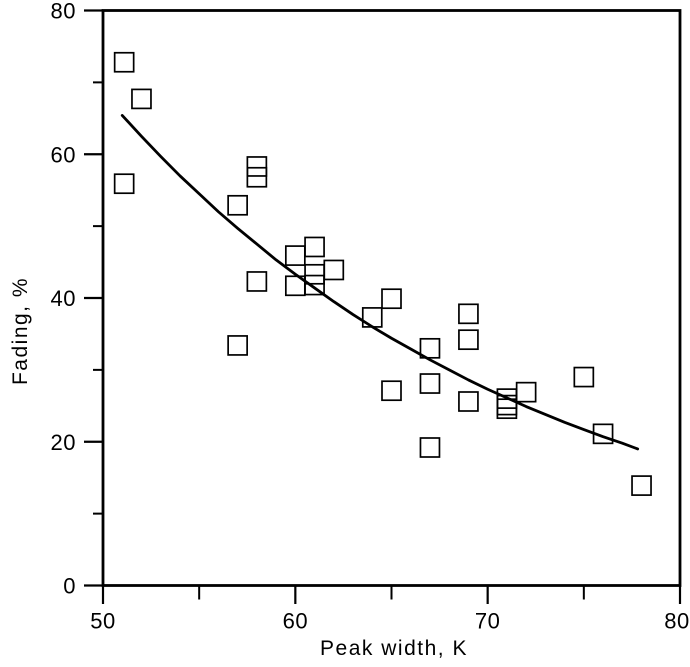 The height and width of the screenshot is (667, 690). I want to click on x-tick-label: 60, so click(295, 621).